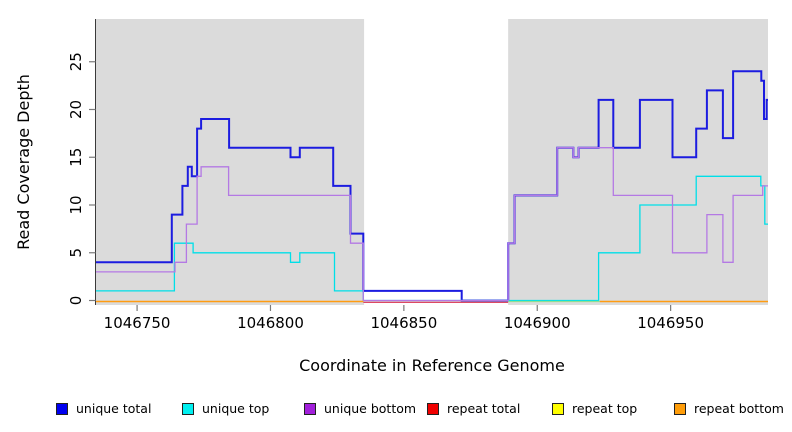  I want to click on y-tick-label-0: 0, so click(76, 301).